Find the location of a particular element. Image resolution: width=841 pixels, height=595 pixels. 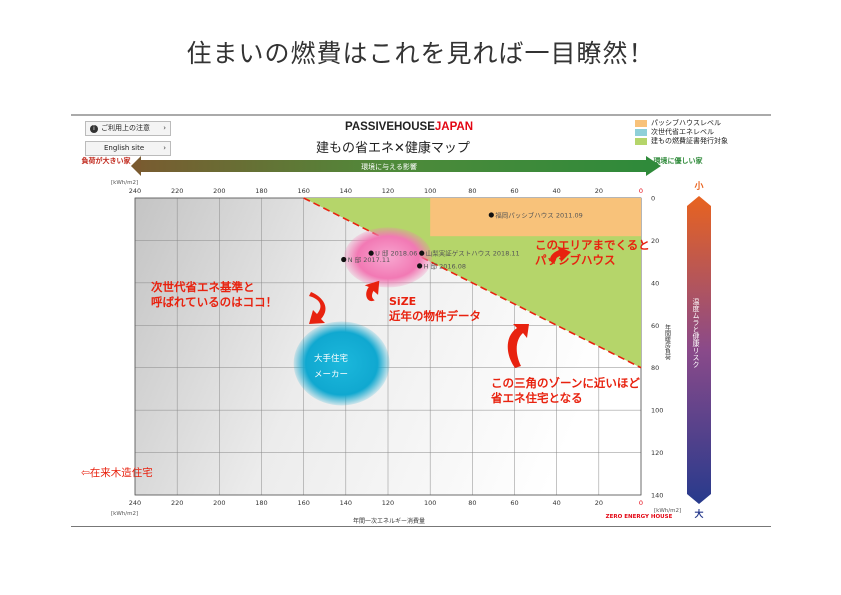

standard-annotation: 次世代省エネ基準と 呼ばれているのはココ！ is located at coordinates (214, 294).